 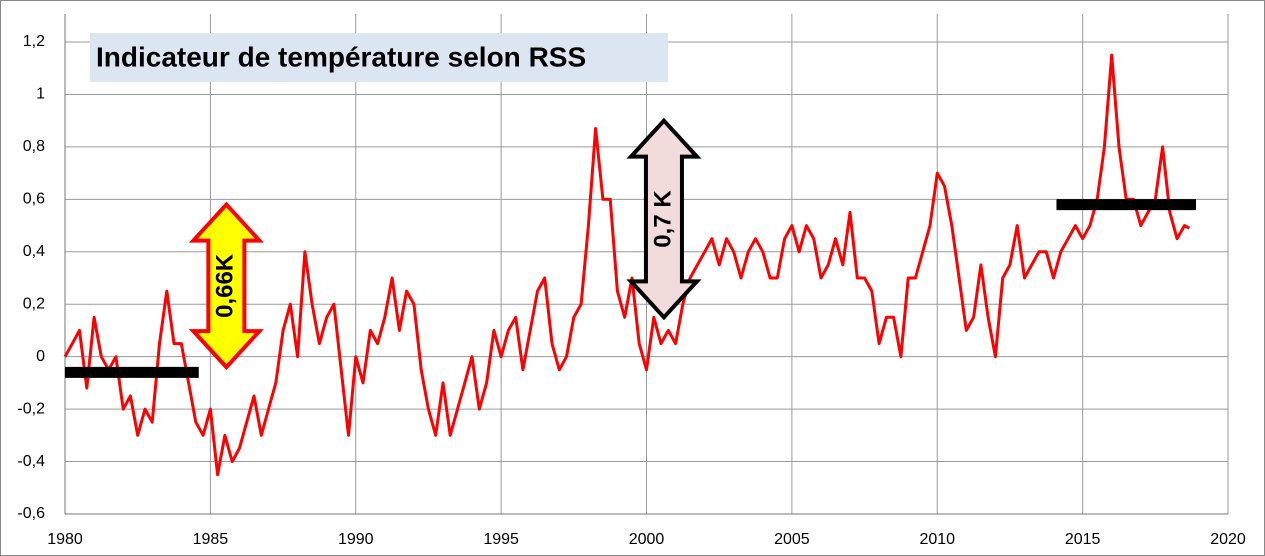 I want to click on x-tick-label: 1980, so click(x=65, y=539).